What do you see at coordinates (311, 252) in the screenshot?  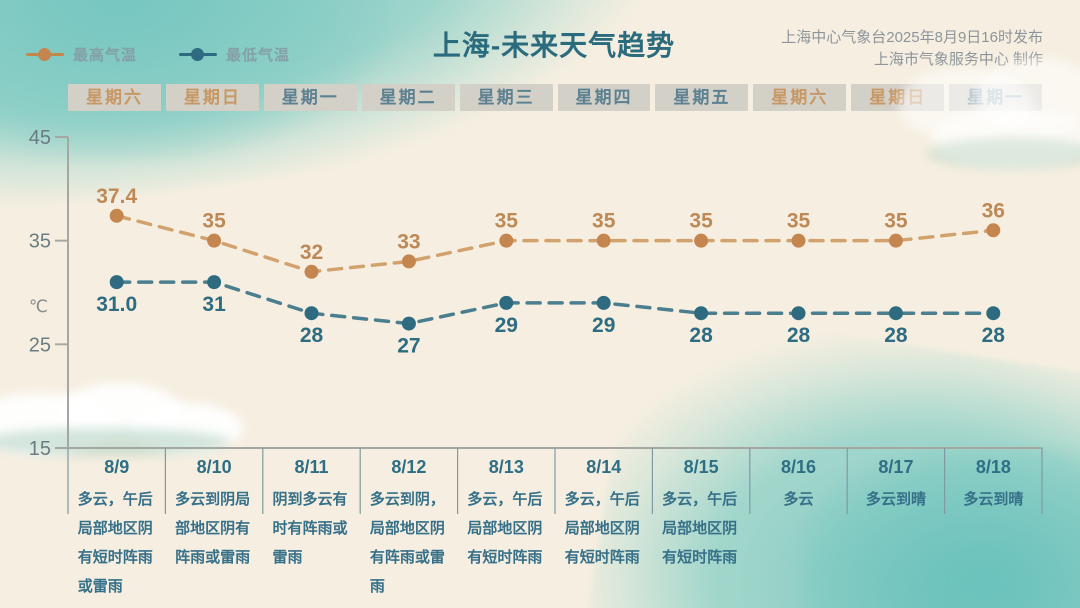 I see `high-temp-data-label: 32` at bounding box center [311, 252].